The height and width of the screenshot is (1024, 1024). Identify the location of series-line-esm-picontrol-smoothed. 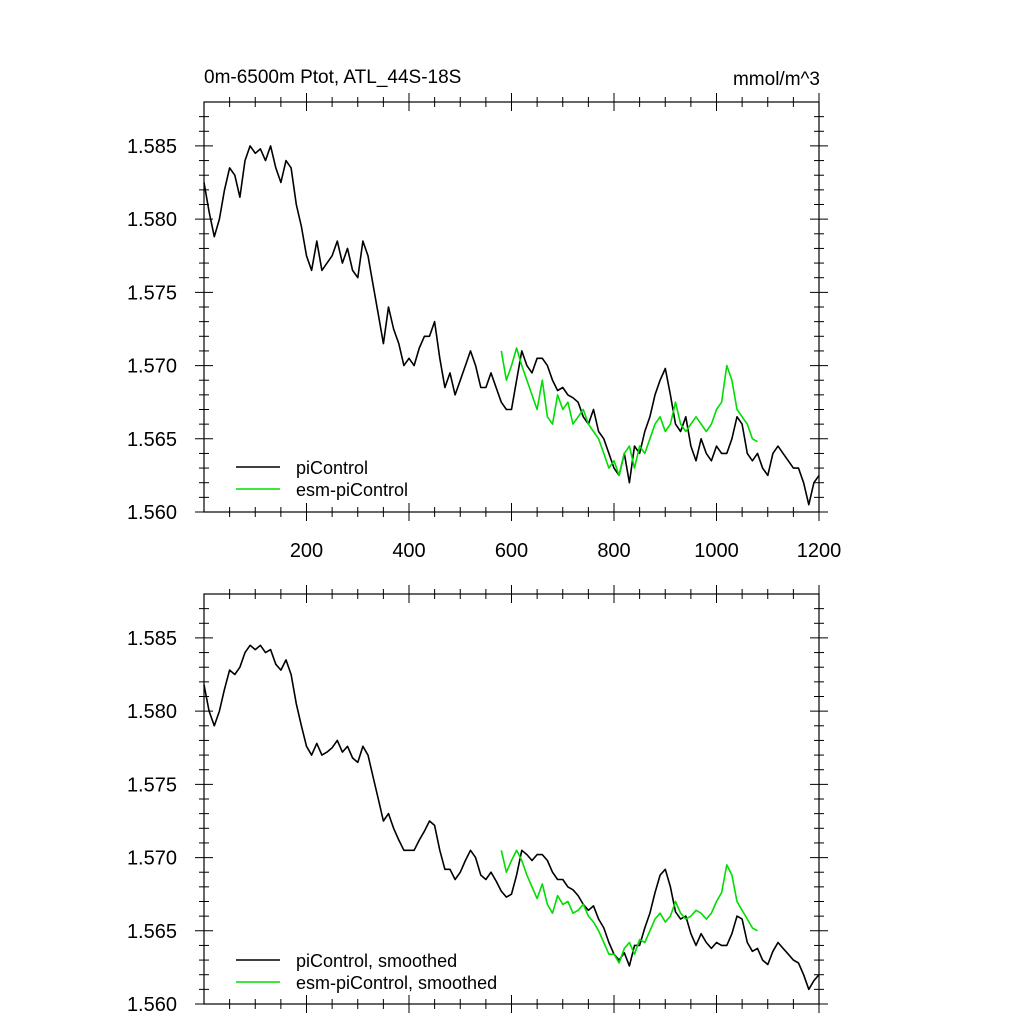
(629, 906).